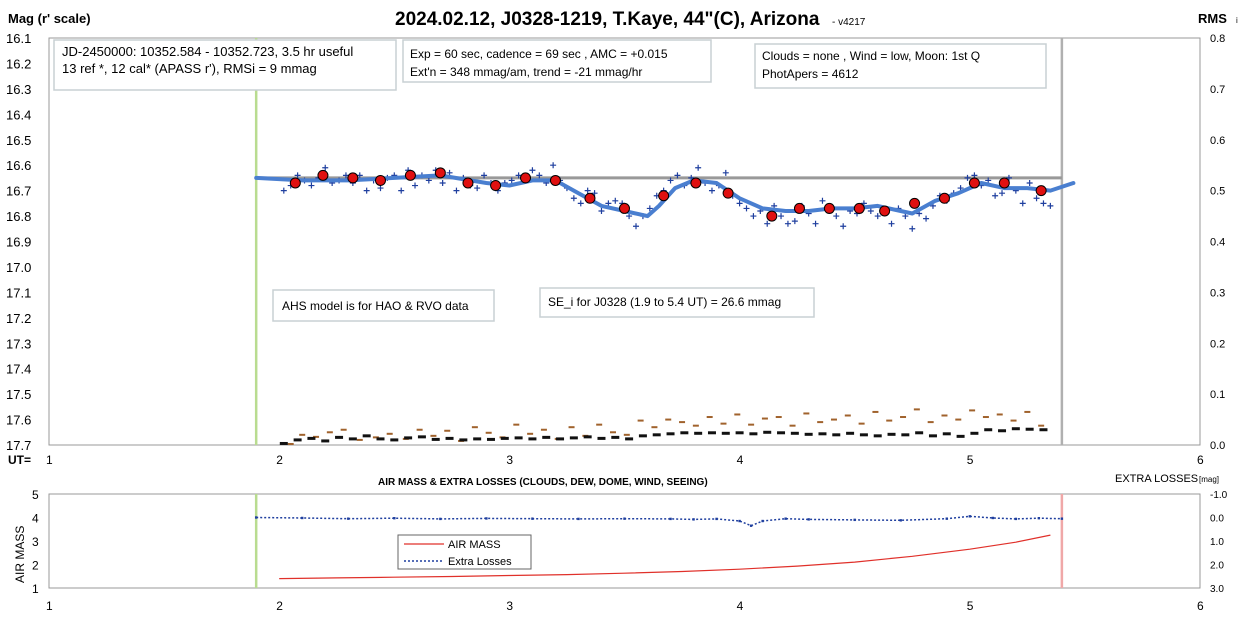  I want to click on bottom-y2-tick-0.0: 0.0, so click(1217, 519).